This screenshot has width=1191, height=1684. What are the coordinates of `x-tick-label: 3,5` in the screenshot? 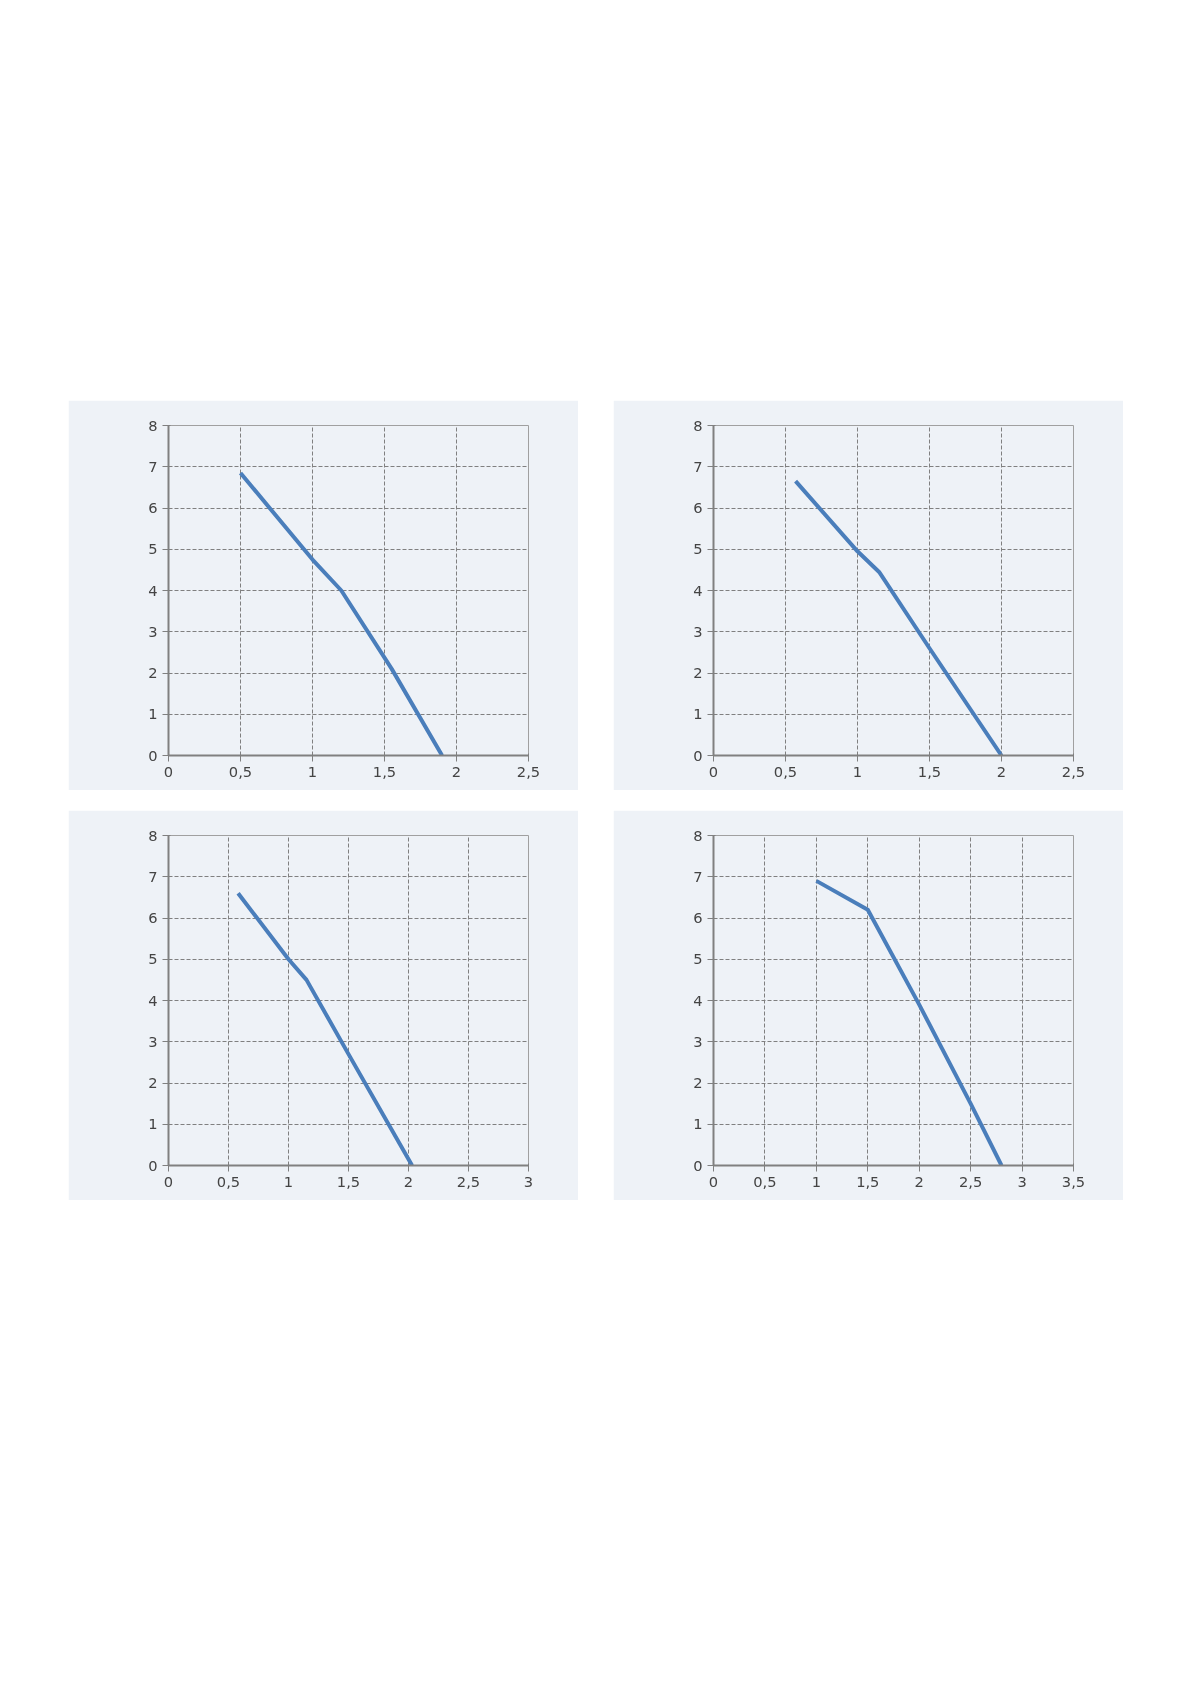 It's located at (1073, 1181).